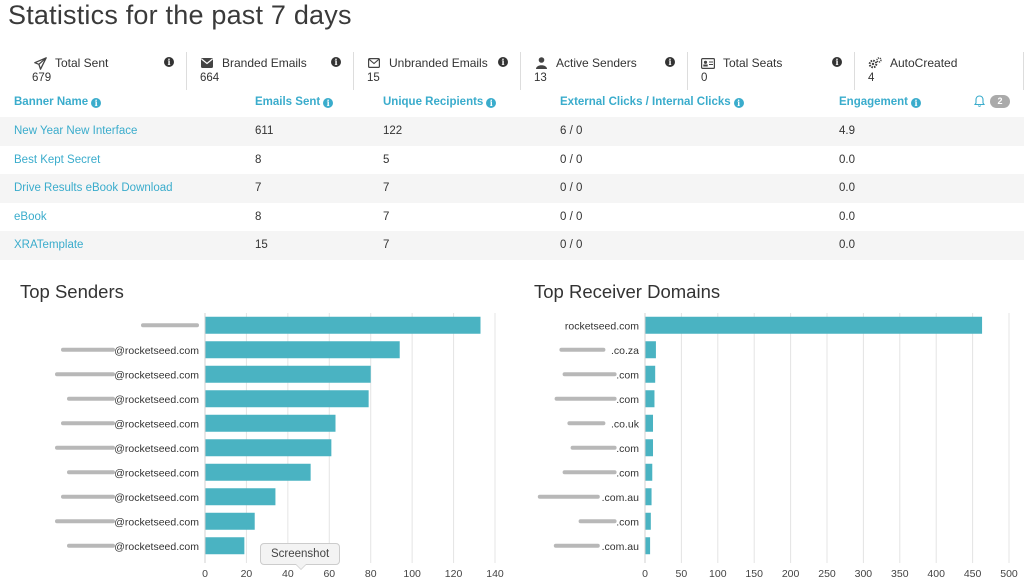 This screenshot has height=578, width=1024. What do you see at coordinates (611, 71) in the screenshot?
I see `stat-active-senders: Active Senders 13 i` at bounding box center [611, 71].